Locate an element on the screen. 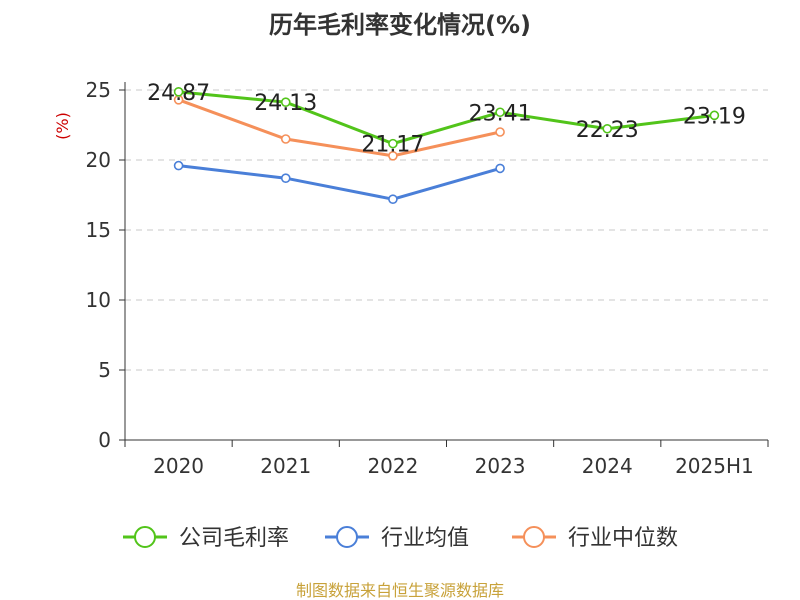 This screenshot has width=800, height=600. data-label-2: 21.17 is located at coordinates (392, 145).